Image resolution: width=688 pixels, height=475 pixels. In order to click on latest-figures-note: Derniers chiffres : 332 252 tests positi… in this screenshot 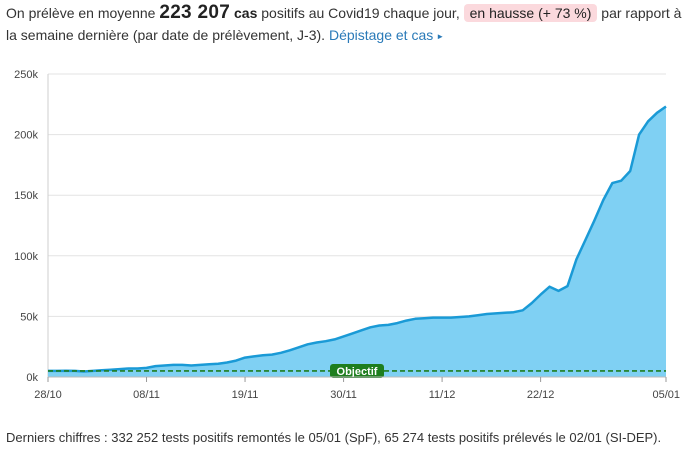, I will do `click(334, 437)`.